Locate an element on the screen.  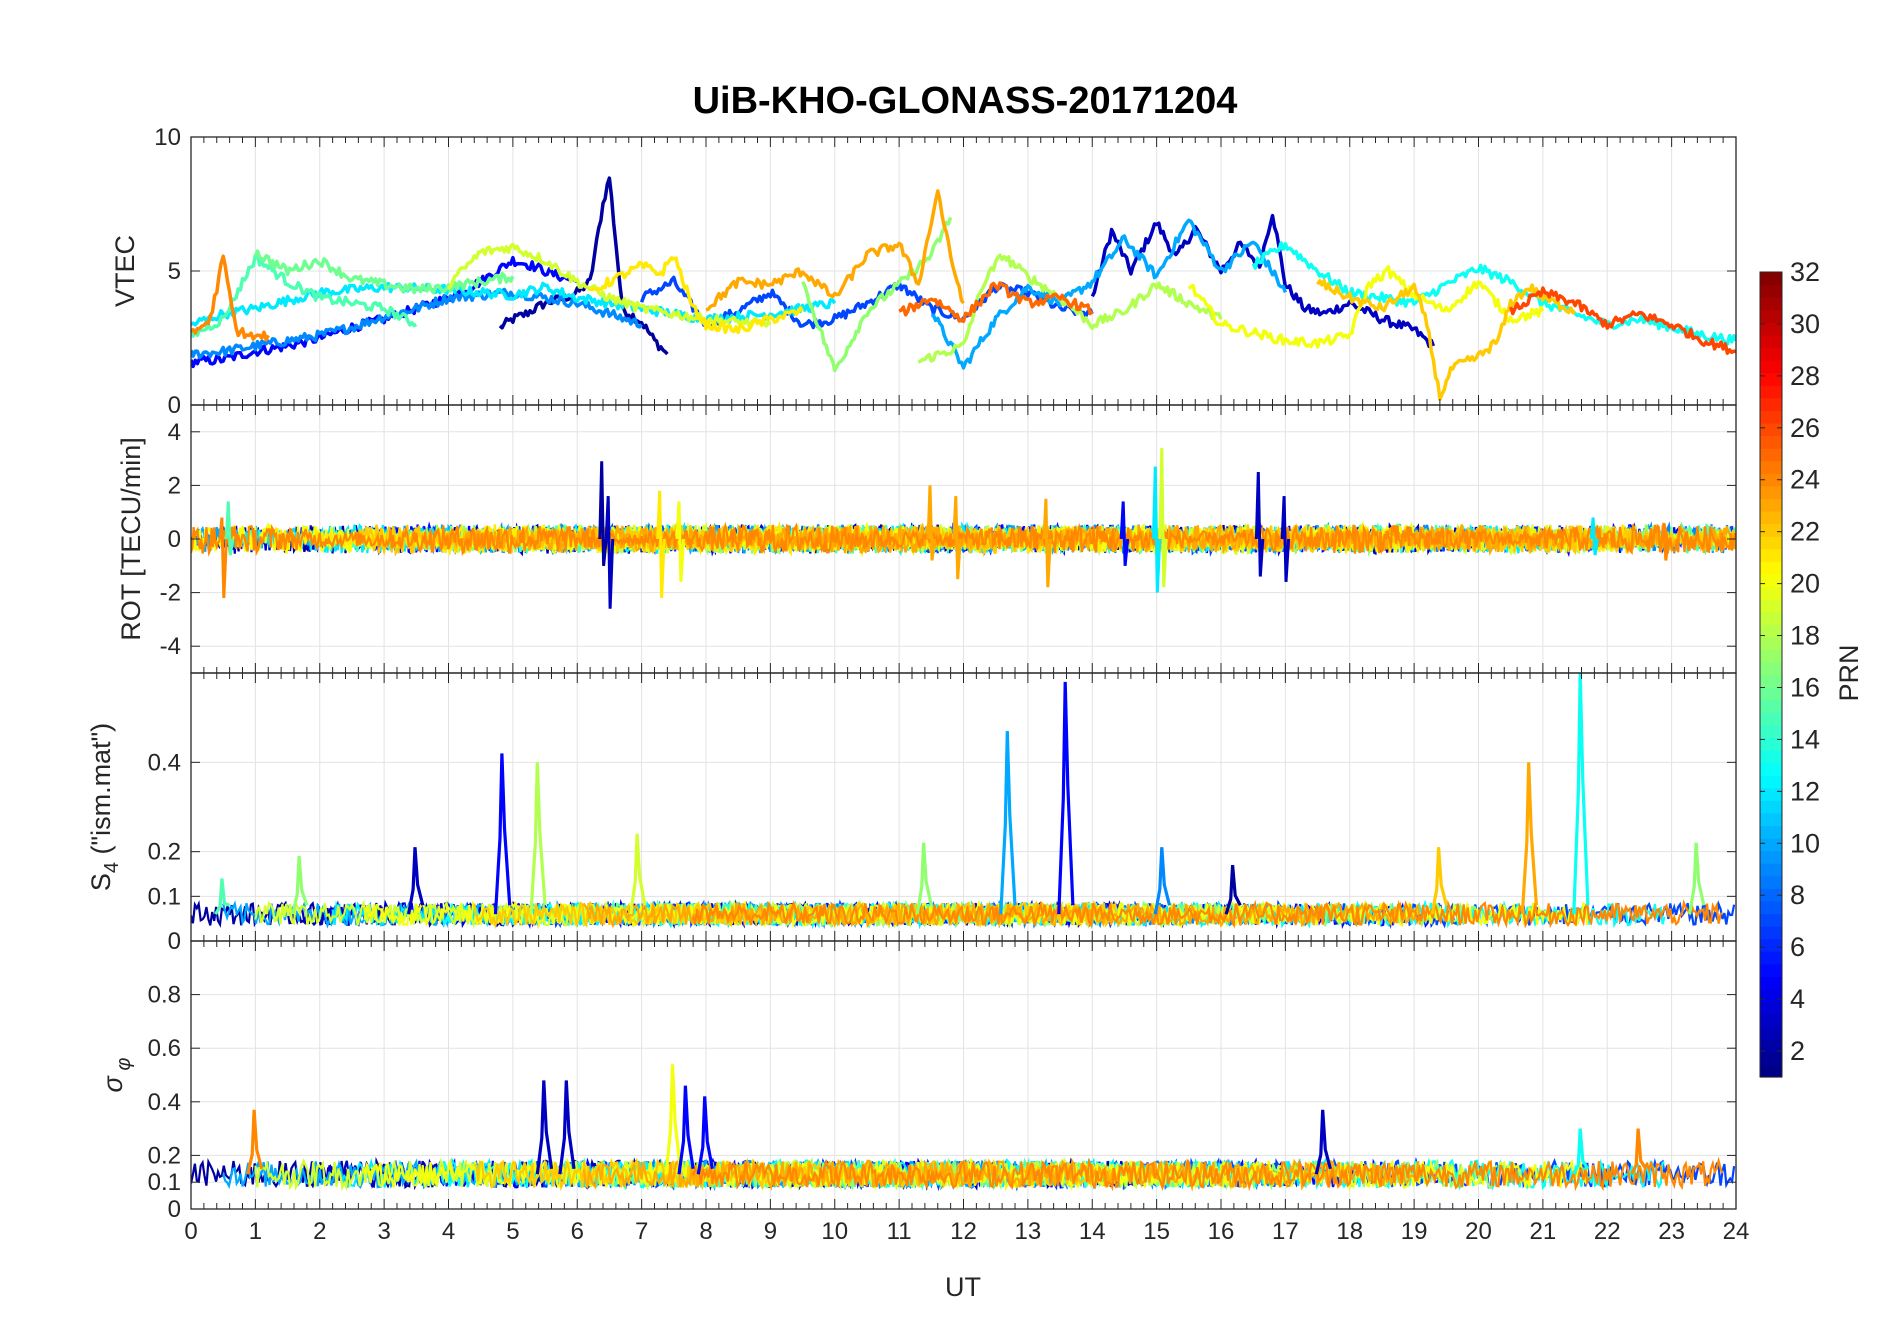
y-tick-label-sigma_phi: 0.8 is located at coordinates (164, 995).